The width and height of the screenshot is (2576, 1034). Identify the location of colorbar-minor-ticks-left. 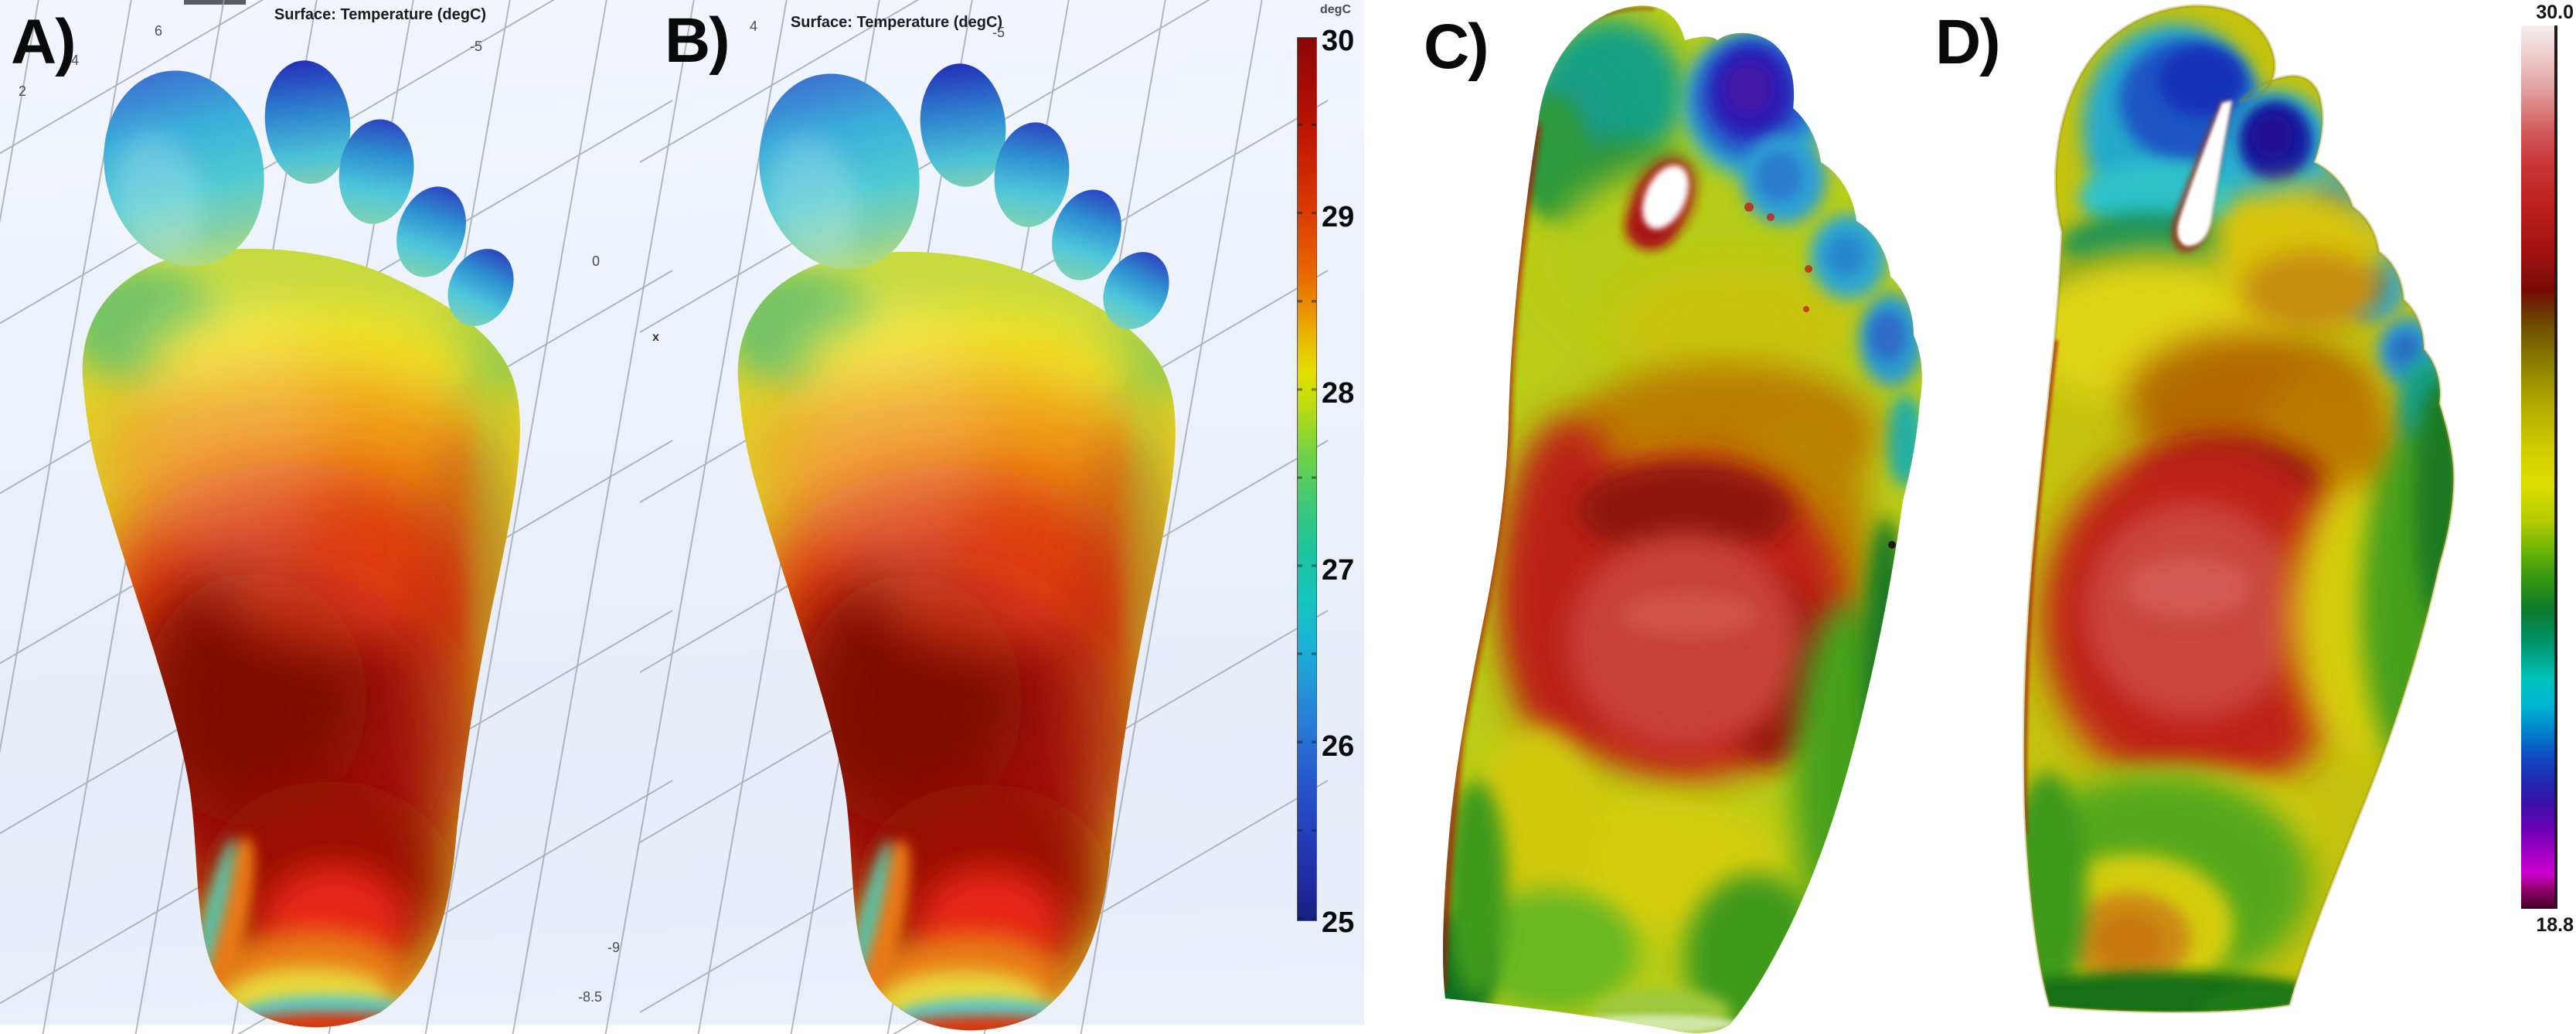
(1300, 479).